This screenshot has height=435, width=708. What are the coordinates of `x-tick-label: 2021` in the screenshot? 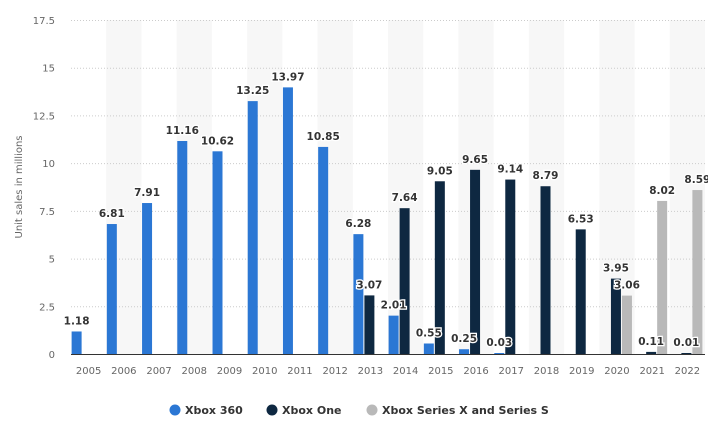 It's located at (651, 371).